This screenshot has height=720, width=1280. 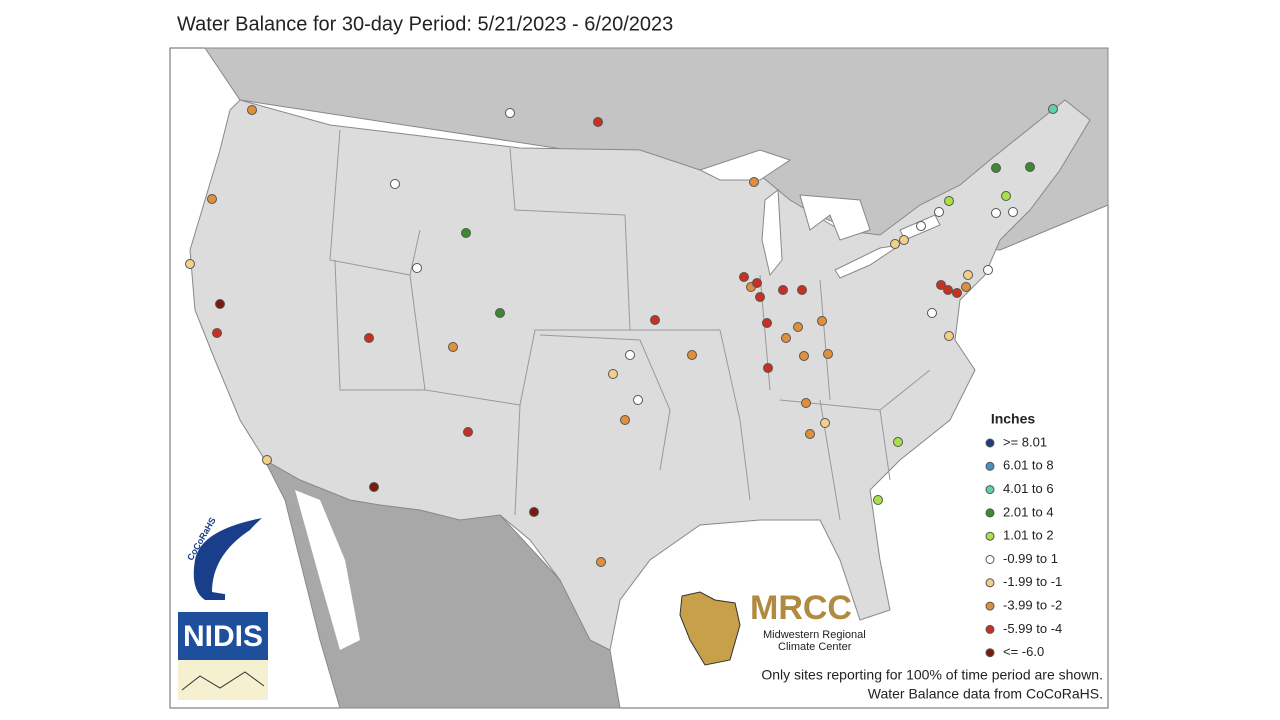 I want to click on legend-label: 6.01 to 8, so click(x=1028, y=465).